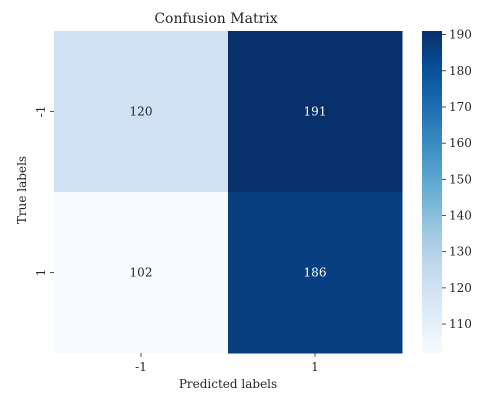  I want to click on x-axis-label: Predicted labels, so click(228, 384).